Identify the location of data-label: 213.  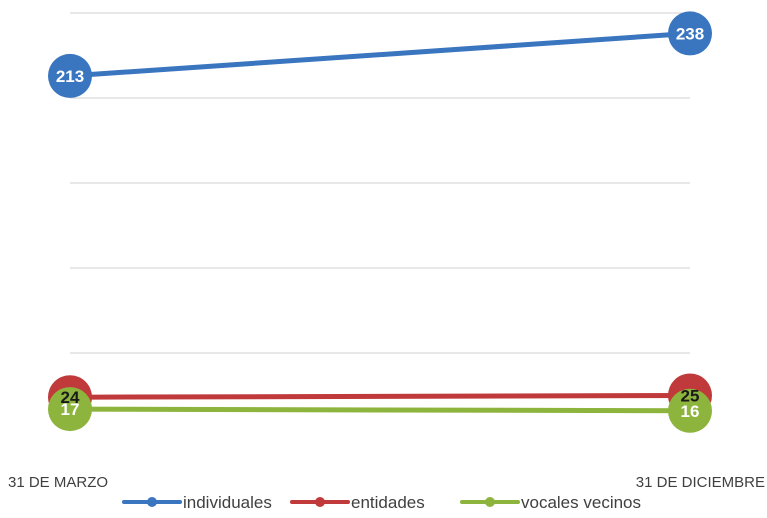
(70, 76).